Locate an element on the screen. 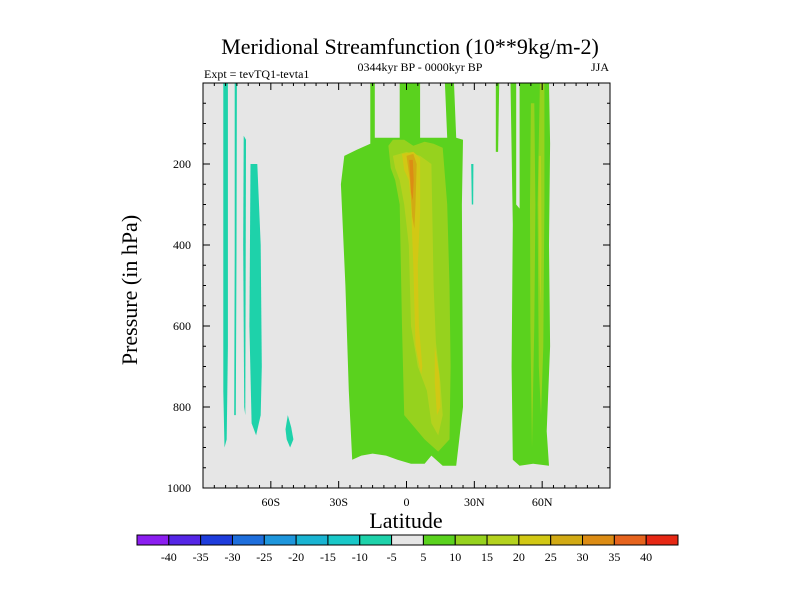  contour-cyan-blob-45S is located at coordinates (289, 431).